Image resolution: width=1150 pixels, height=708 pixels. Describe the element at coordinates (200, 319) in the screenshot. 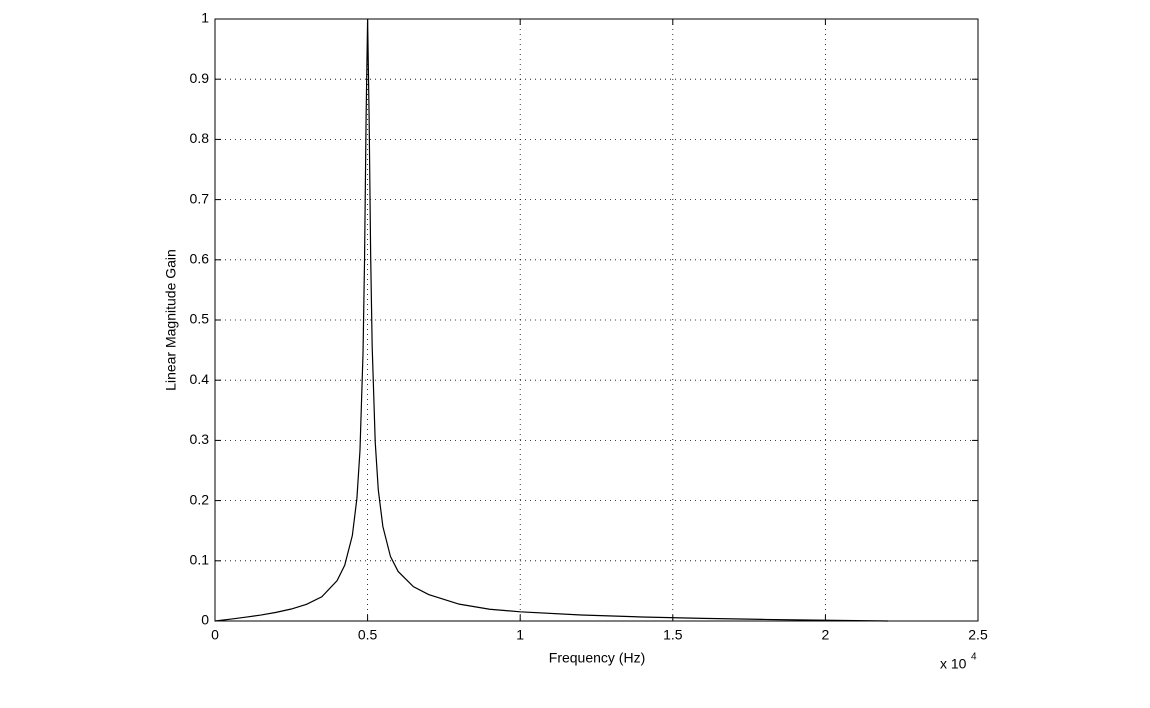

I see `y-tick-label: 0.5` at that location.